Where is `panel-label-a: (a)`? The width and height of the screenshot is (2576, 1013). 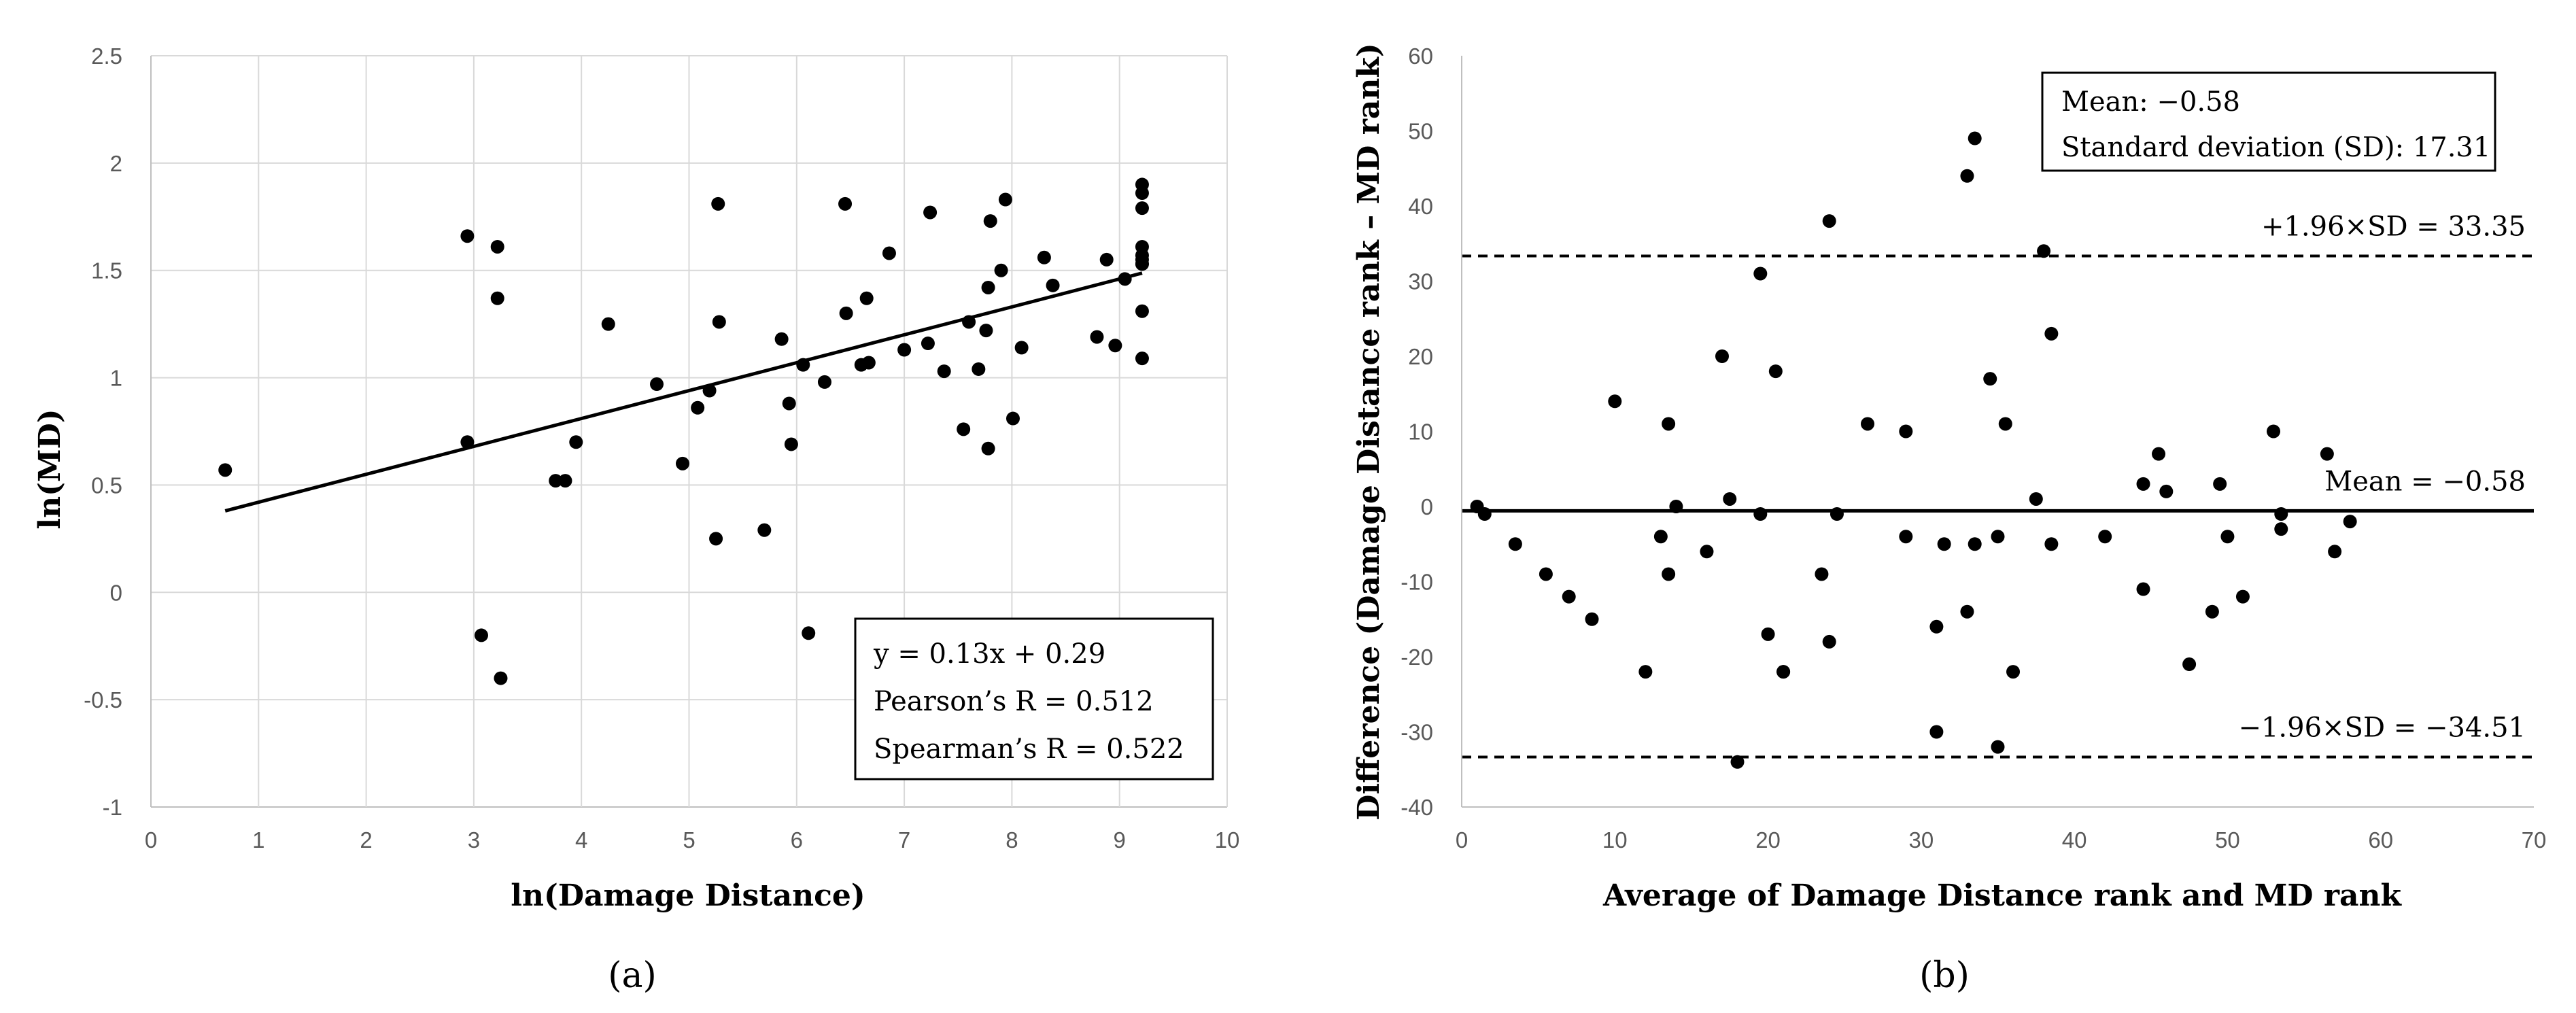 panel-label-a: (a) is located at coordinates (632, 975).